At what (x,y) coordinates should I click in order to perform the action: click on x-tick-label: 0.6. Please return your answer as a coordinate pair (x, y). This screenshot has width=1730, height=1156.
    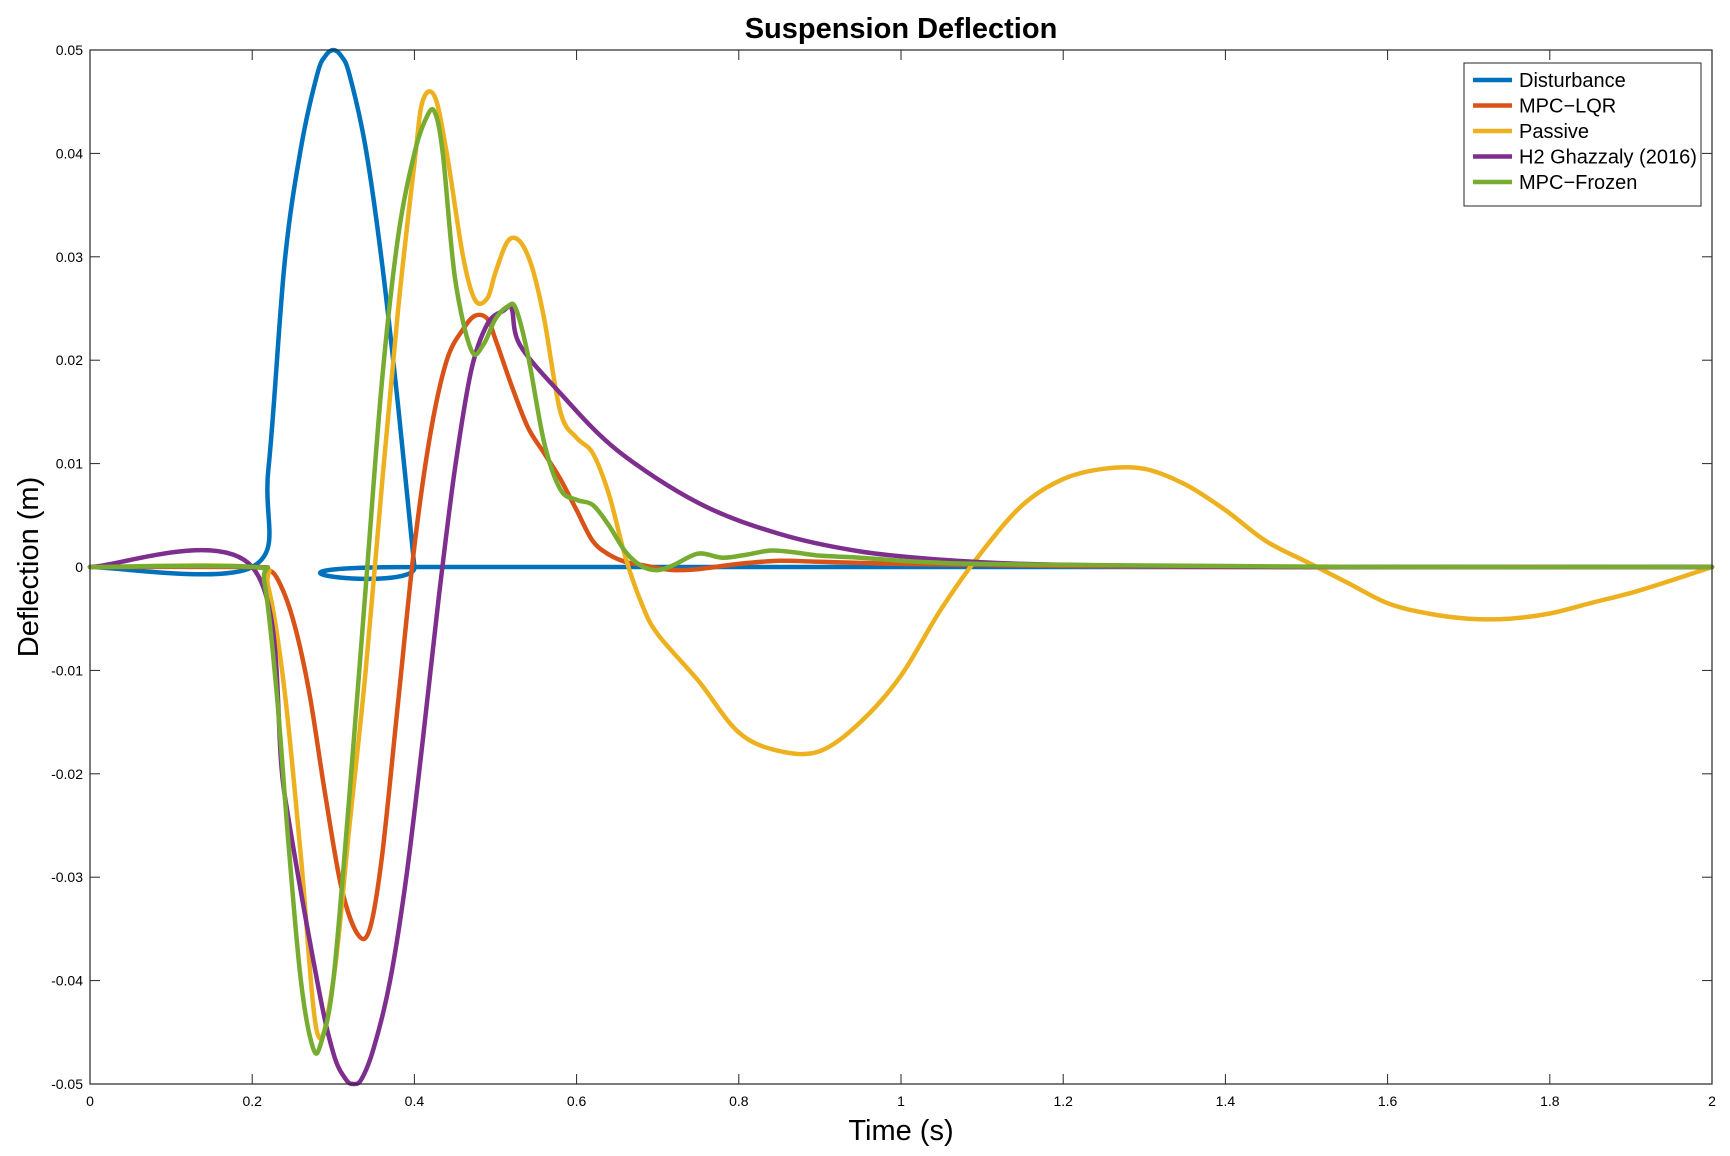
    Looking at the image, I should click on (577, 1101).